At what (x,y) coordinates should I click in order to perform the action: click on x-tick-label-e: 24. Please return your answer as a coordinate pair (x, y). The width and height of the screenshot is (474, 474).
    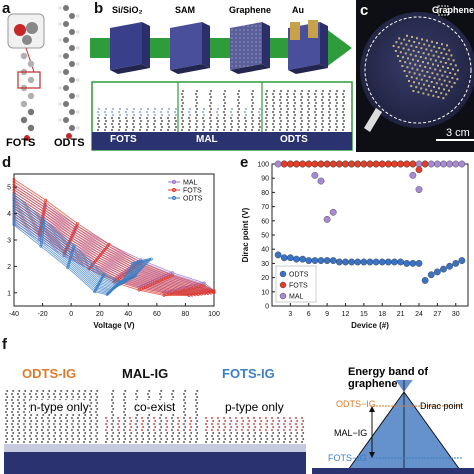
    Looking at the image, I should click on (419, 314).